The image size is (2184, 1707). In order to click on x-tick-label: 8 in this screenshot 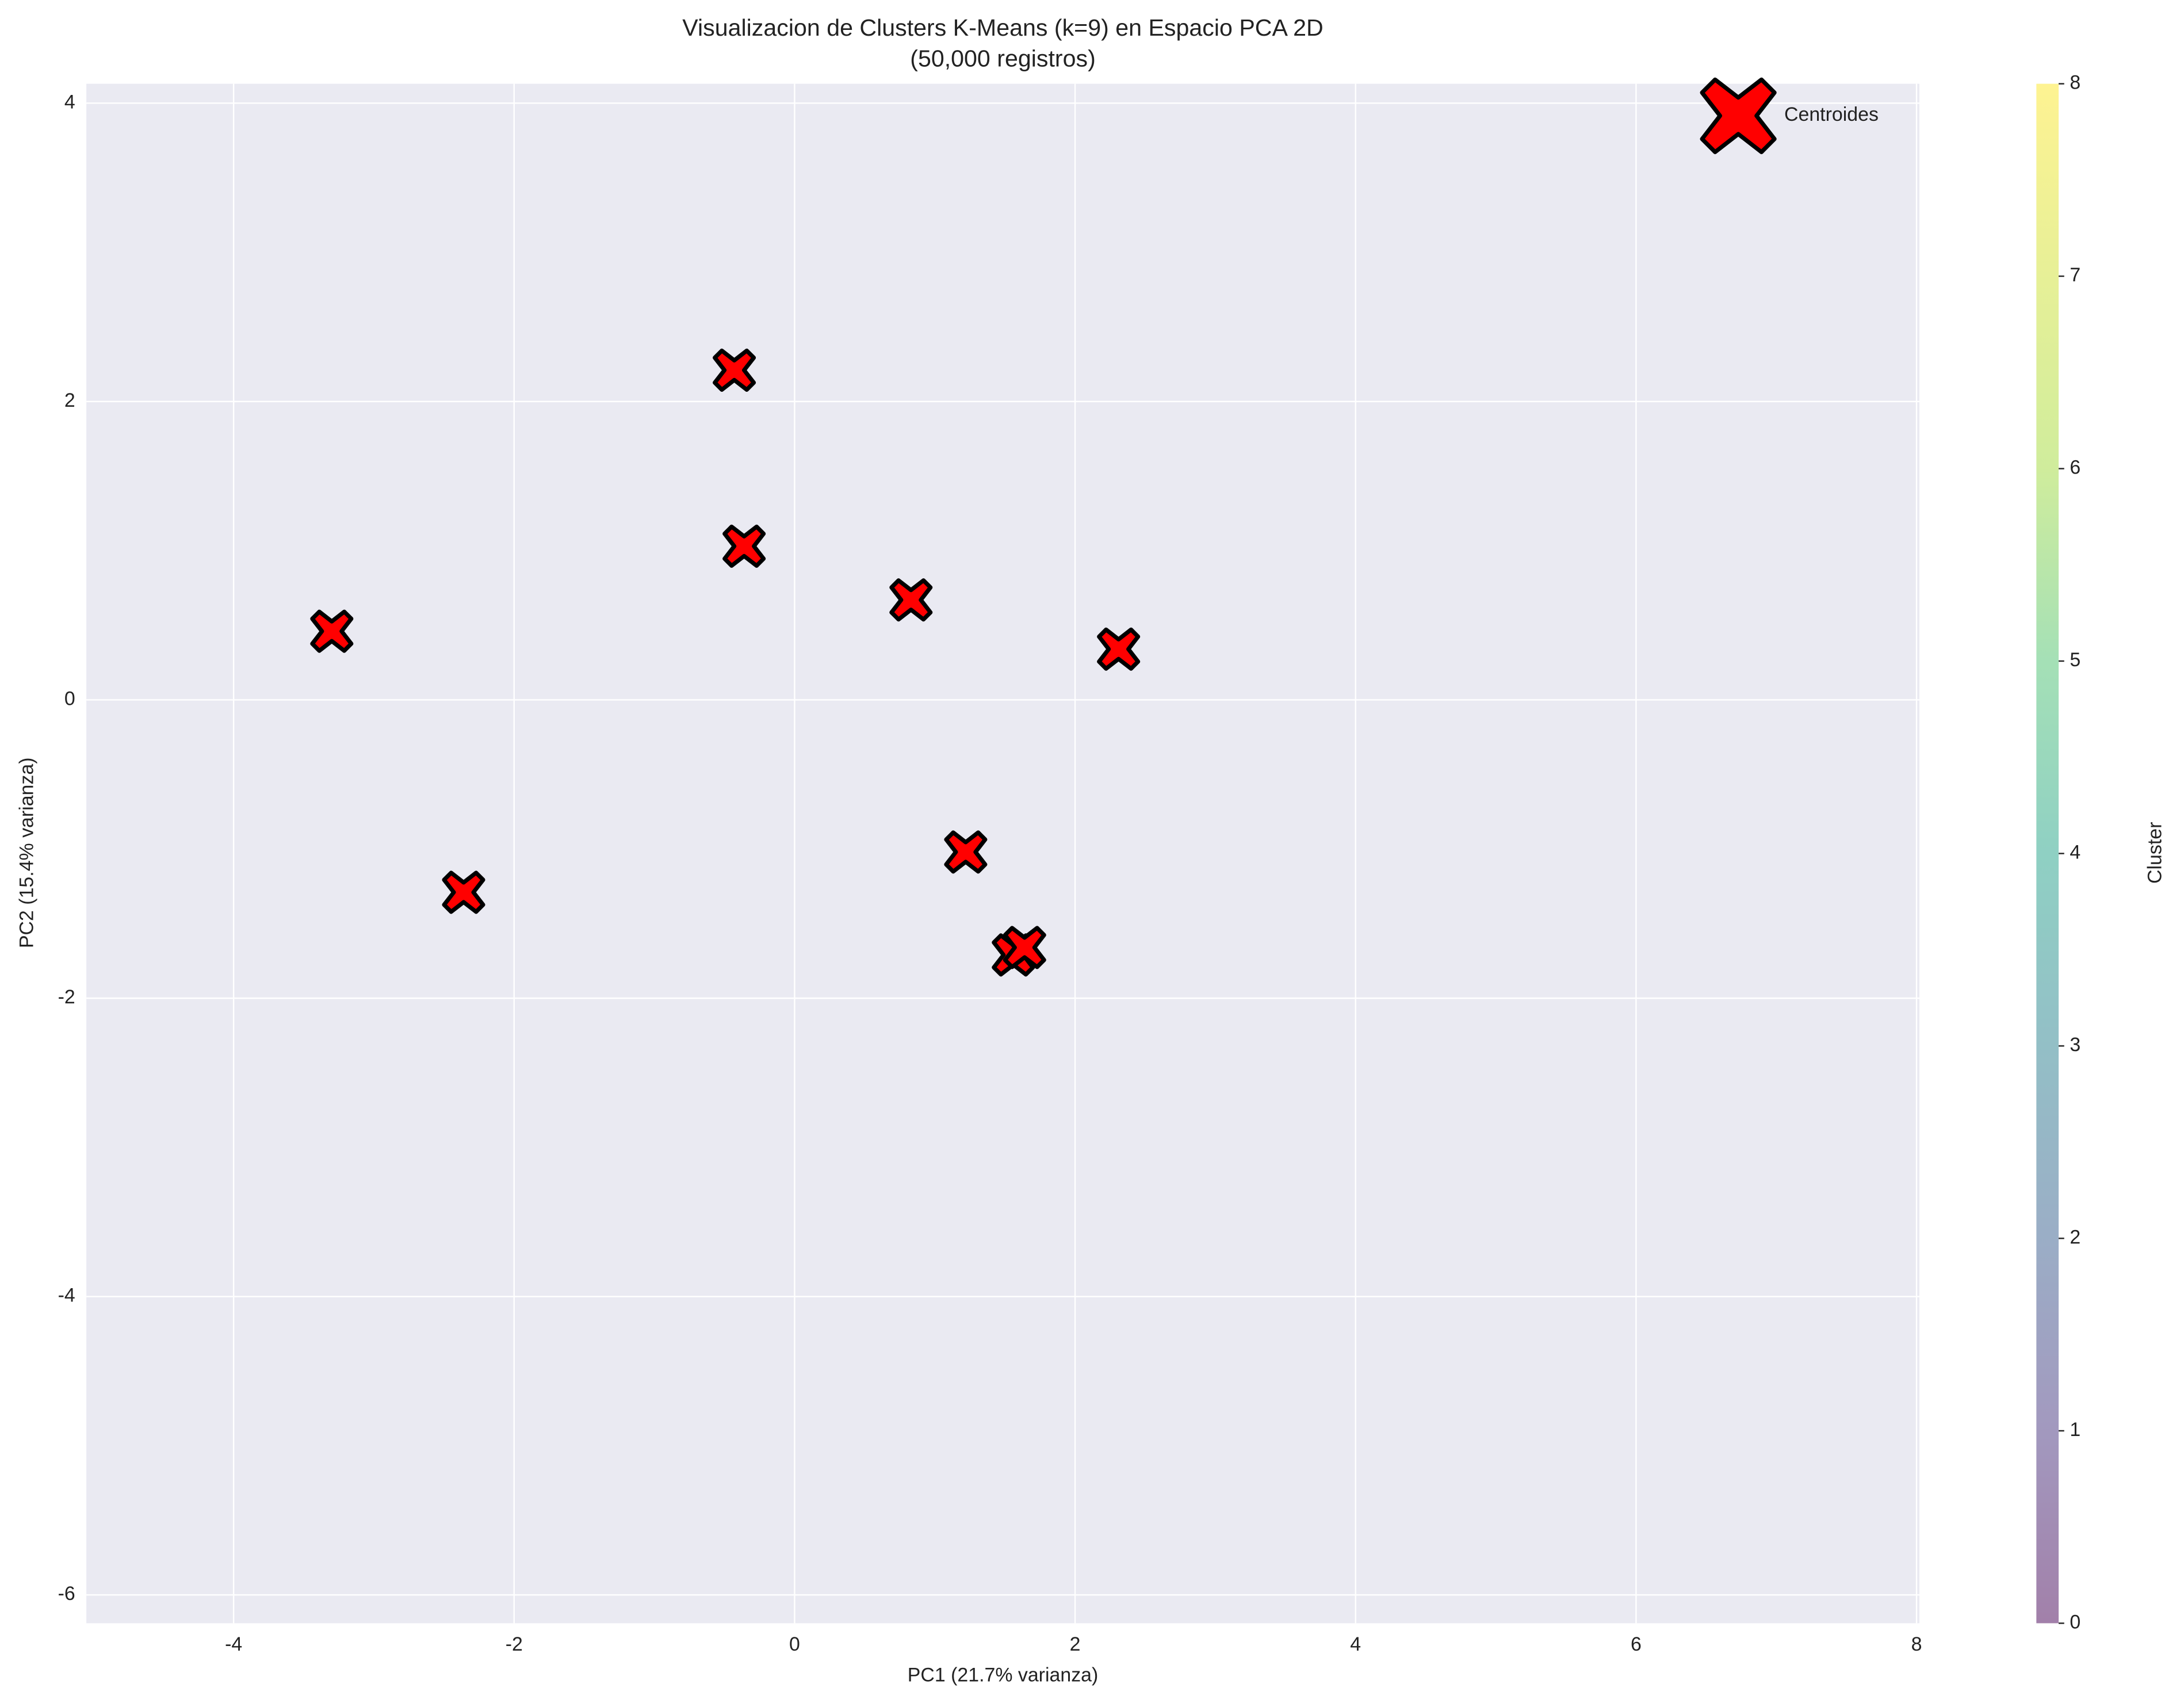, I will do `click(1916, 1644)`.